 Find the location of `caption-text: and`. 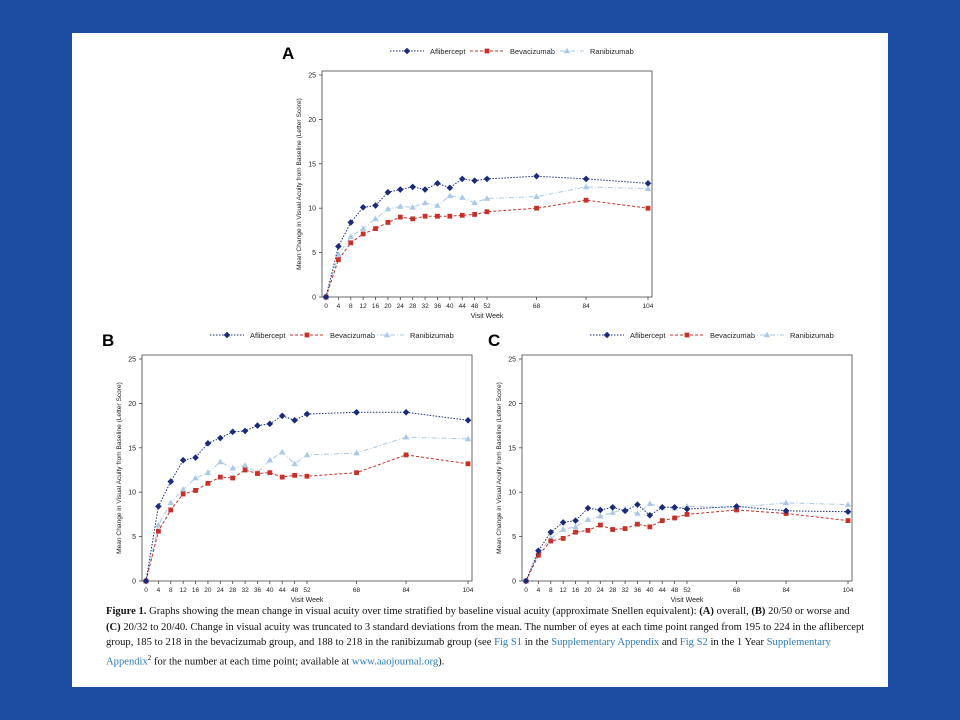

caption-text: and is located at coordinates (669, 642).